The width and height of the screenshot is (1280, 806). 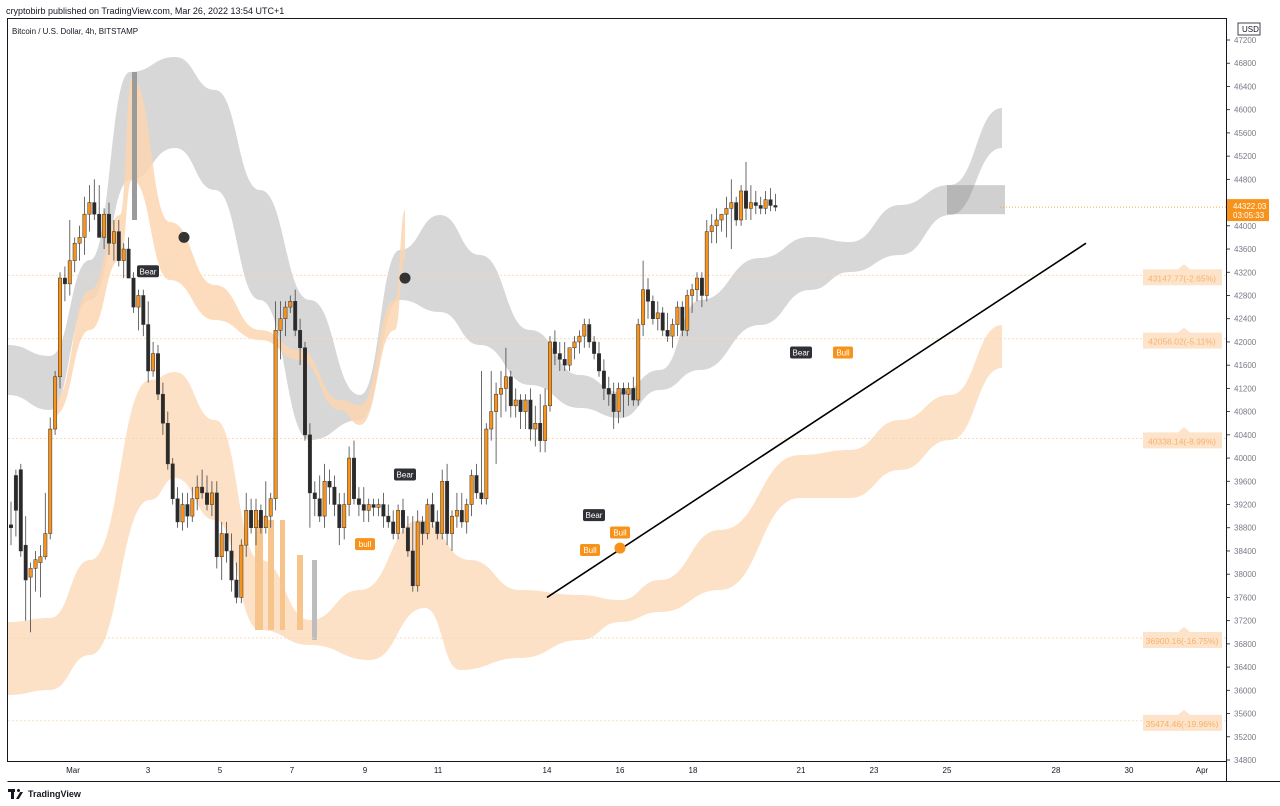 I want to click on price-tick-label: 34800, so click(x=1245, y=760).